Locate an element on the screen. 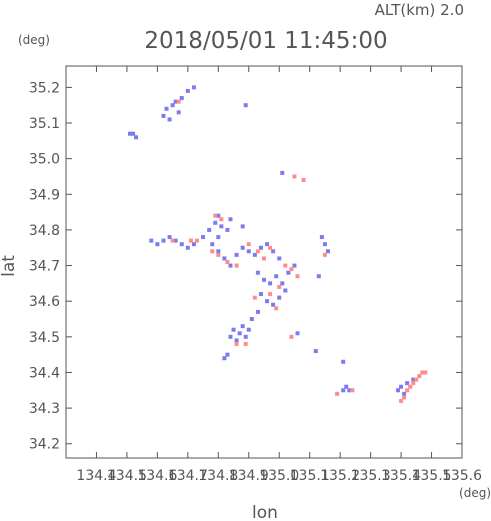 The width and height of the screenshot is (491, 521). x-axis-title: lon is located at coordinates (265, 512).